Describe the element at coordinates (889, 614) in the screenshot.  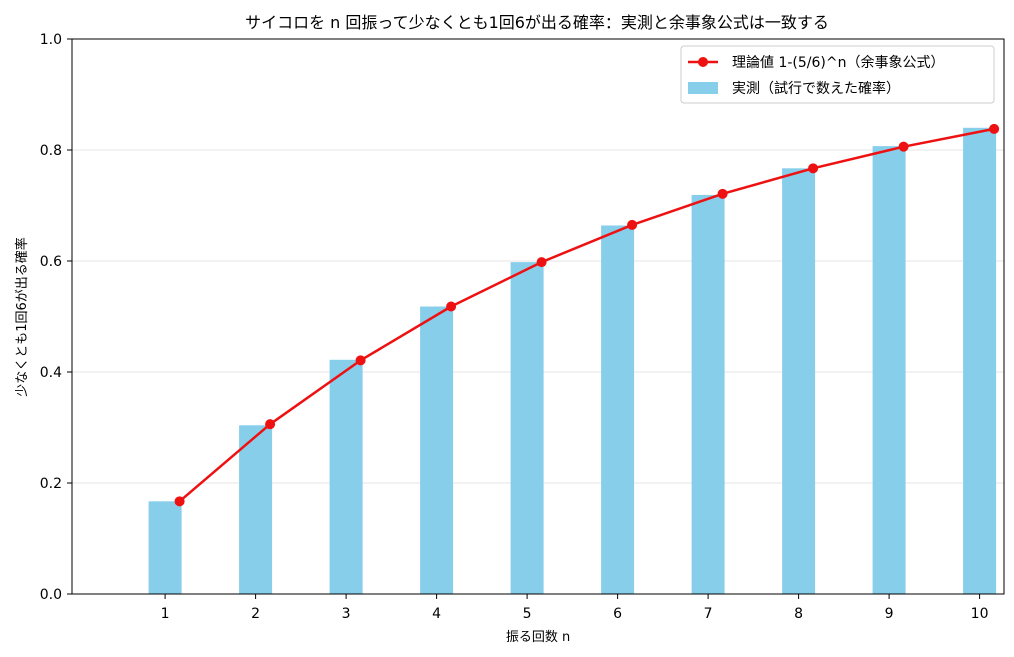
I see `x-tick-label-9: 9` at that location.